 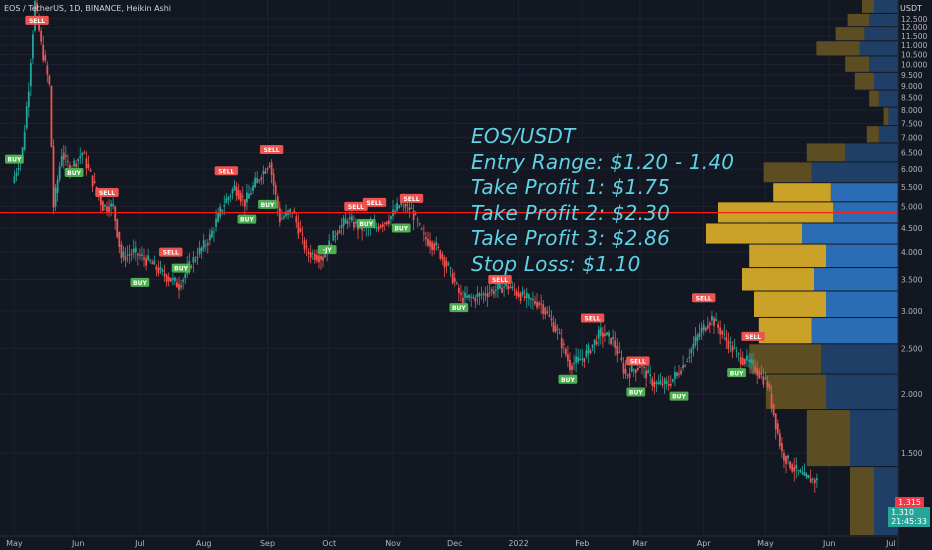 What do you see at coordinates (914, 64) in the screenshot?
I see `y-tick-label: 10.000` at bounding box center [914, 64].